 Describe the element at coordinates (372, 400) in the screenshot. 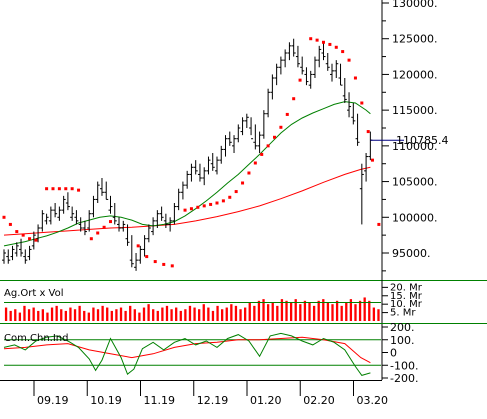

I see `month-tick-label: 03.20` at that location.